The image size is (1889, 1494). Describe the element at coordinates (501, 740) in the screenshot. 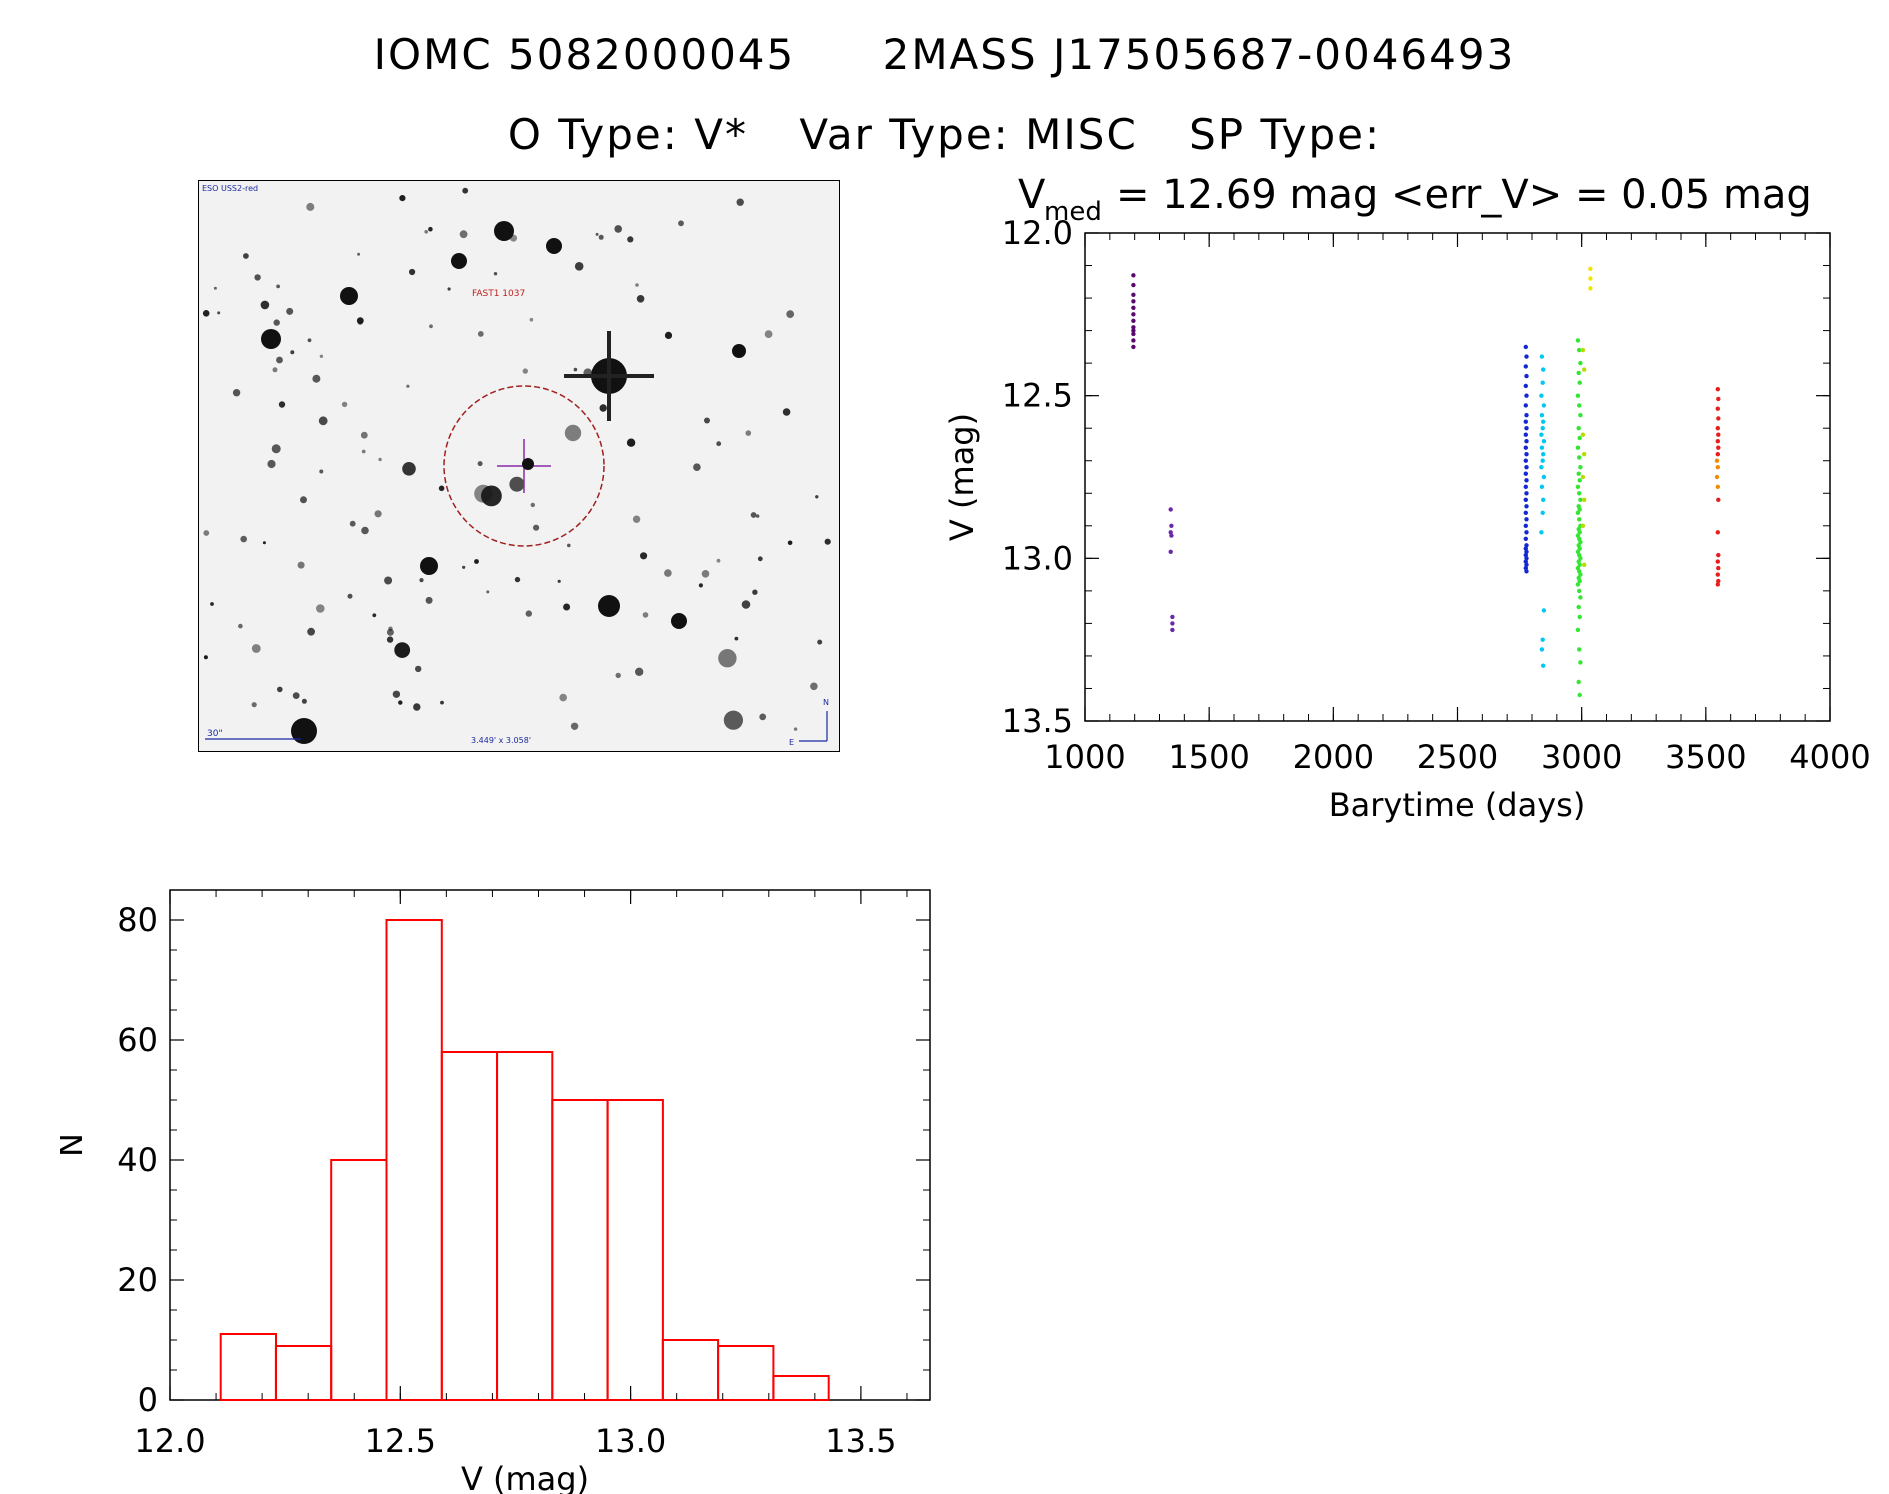

I see `size-label: 3.449' x 3.058'` at that location.